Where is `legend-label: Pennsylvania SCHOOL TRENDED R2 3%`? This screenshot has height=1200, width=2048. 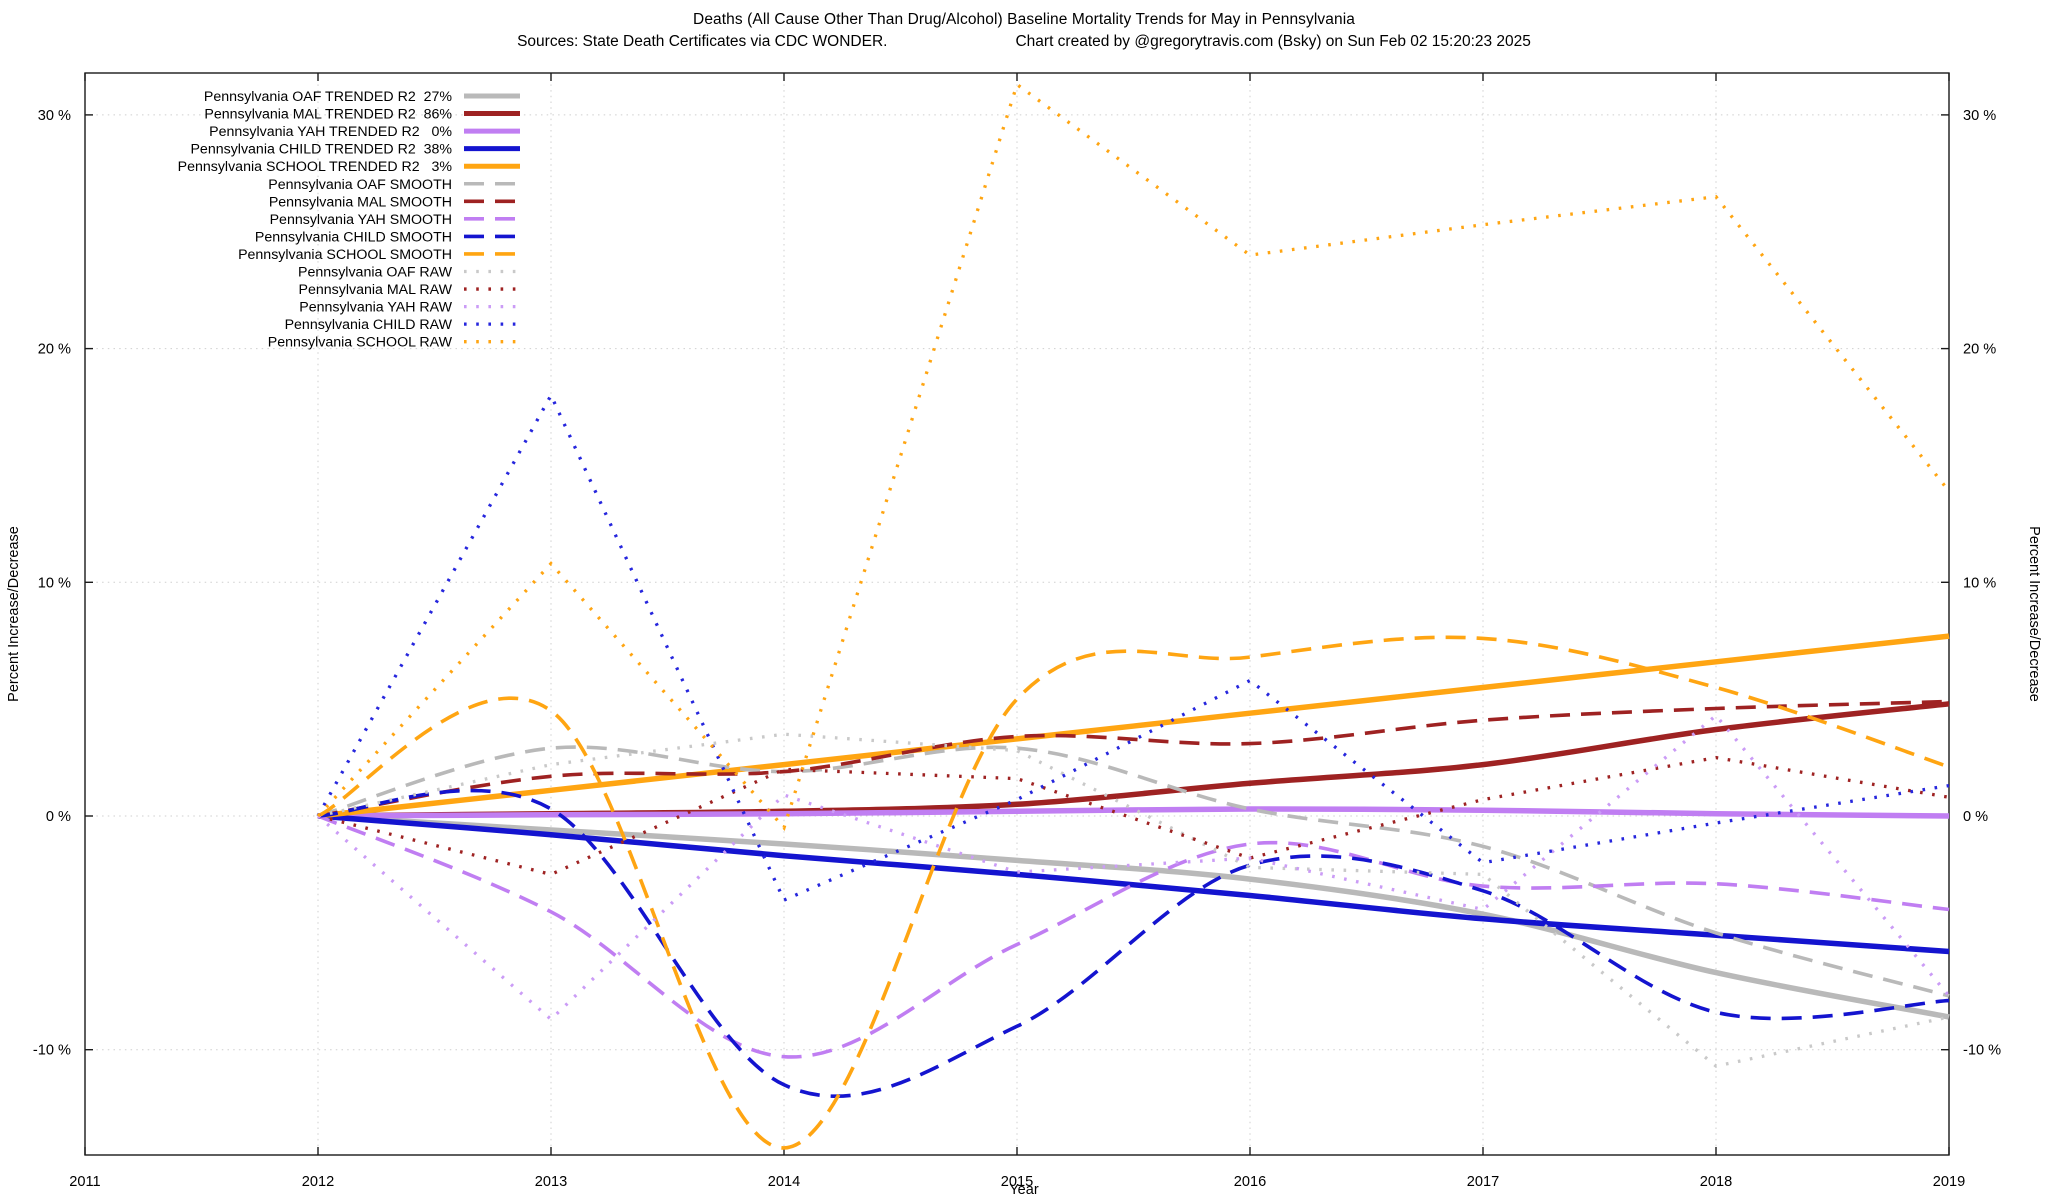
legend-label: Pennsylvania SCHOOL TRENDED R2 3% is located at coordinates (315, 167).